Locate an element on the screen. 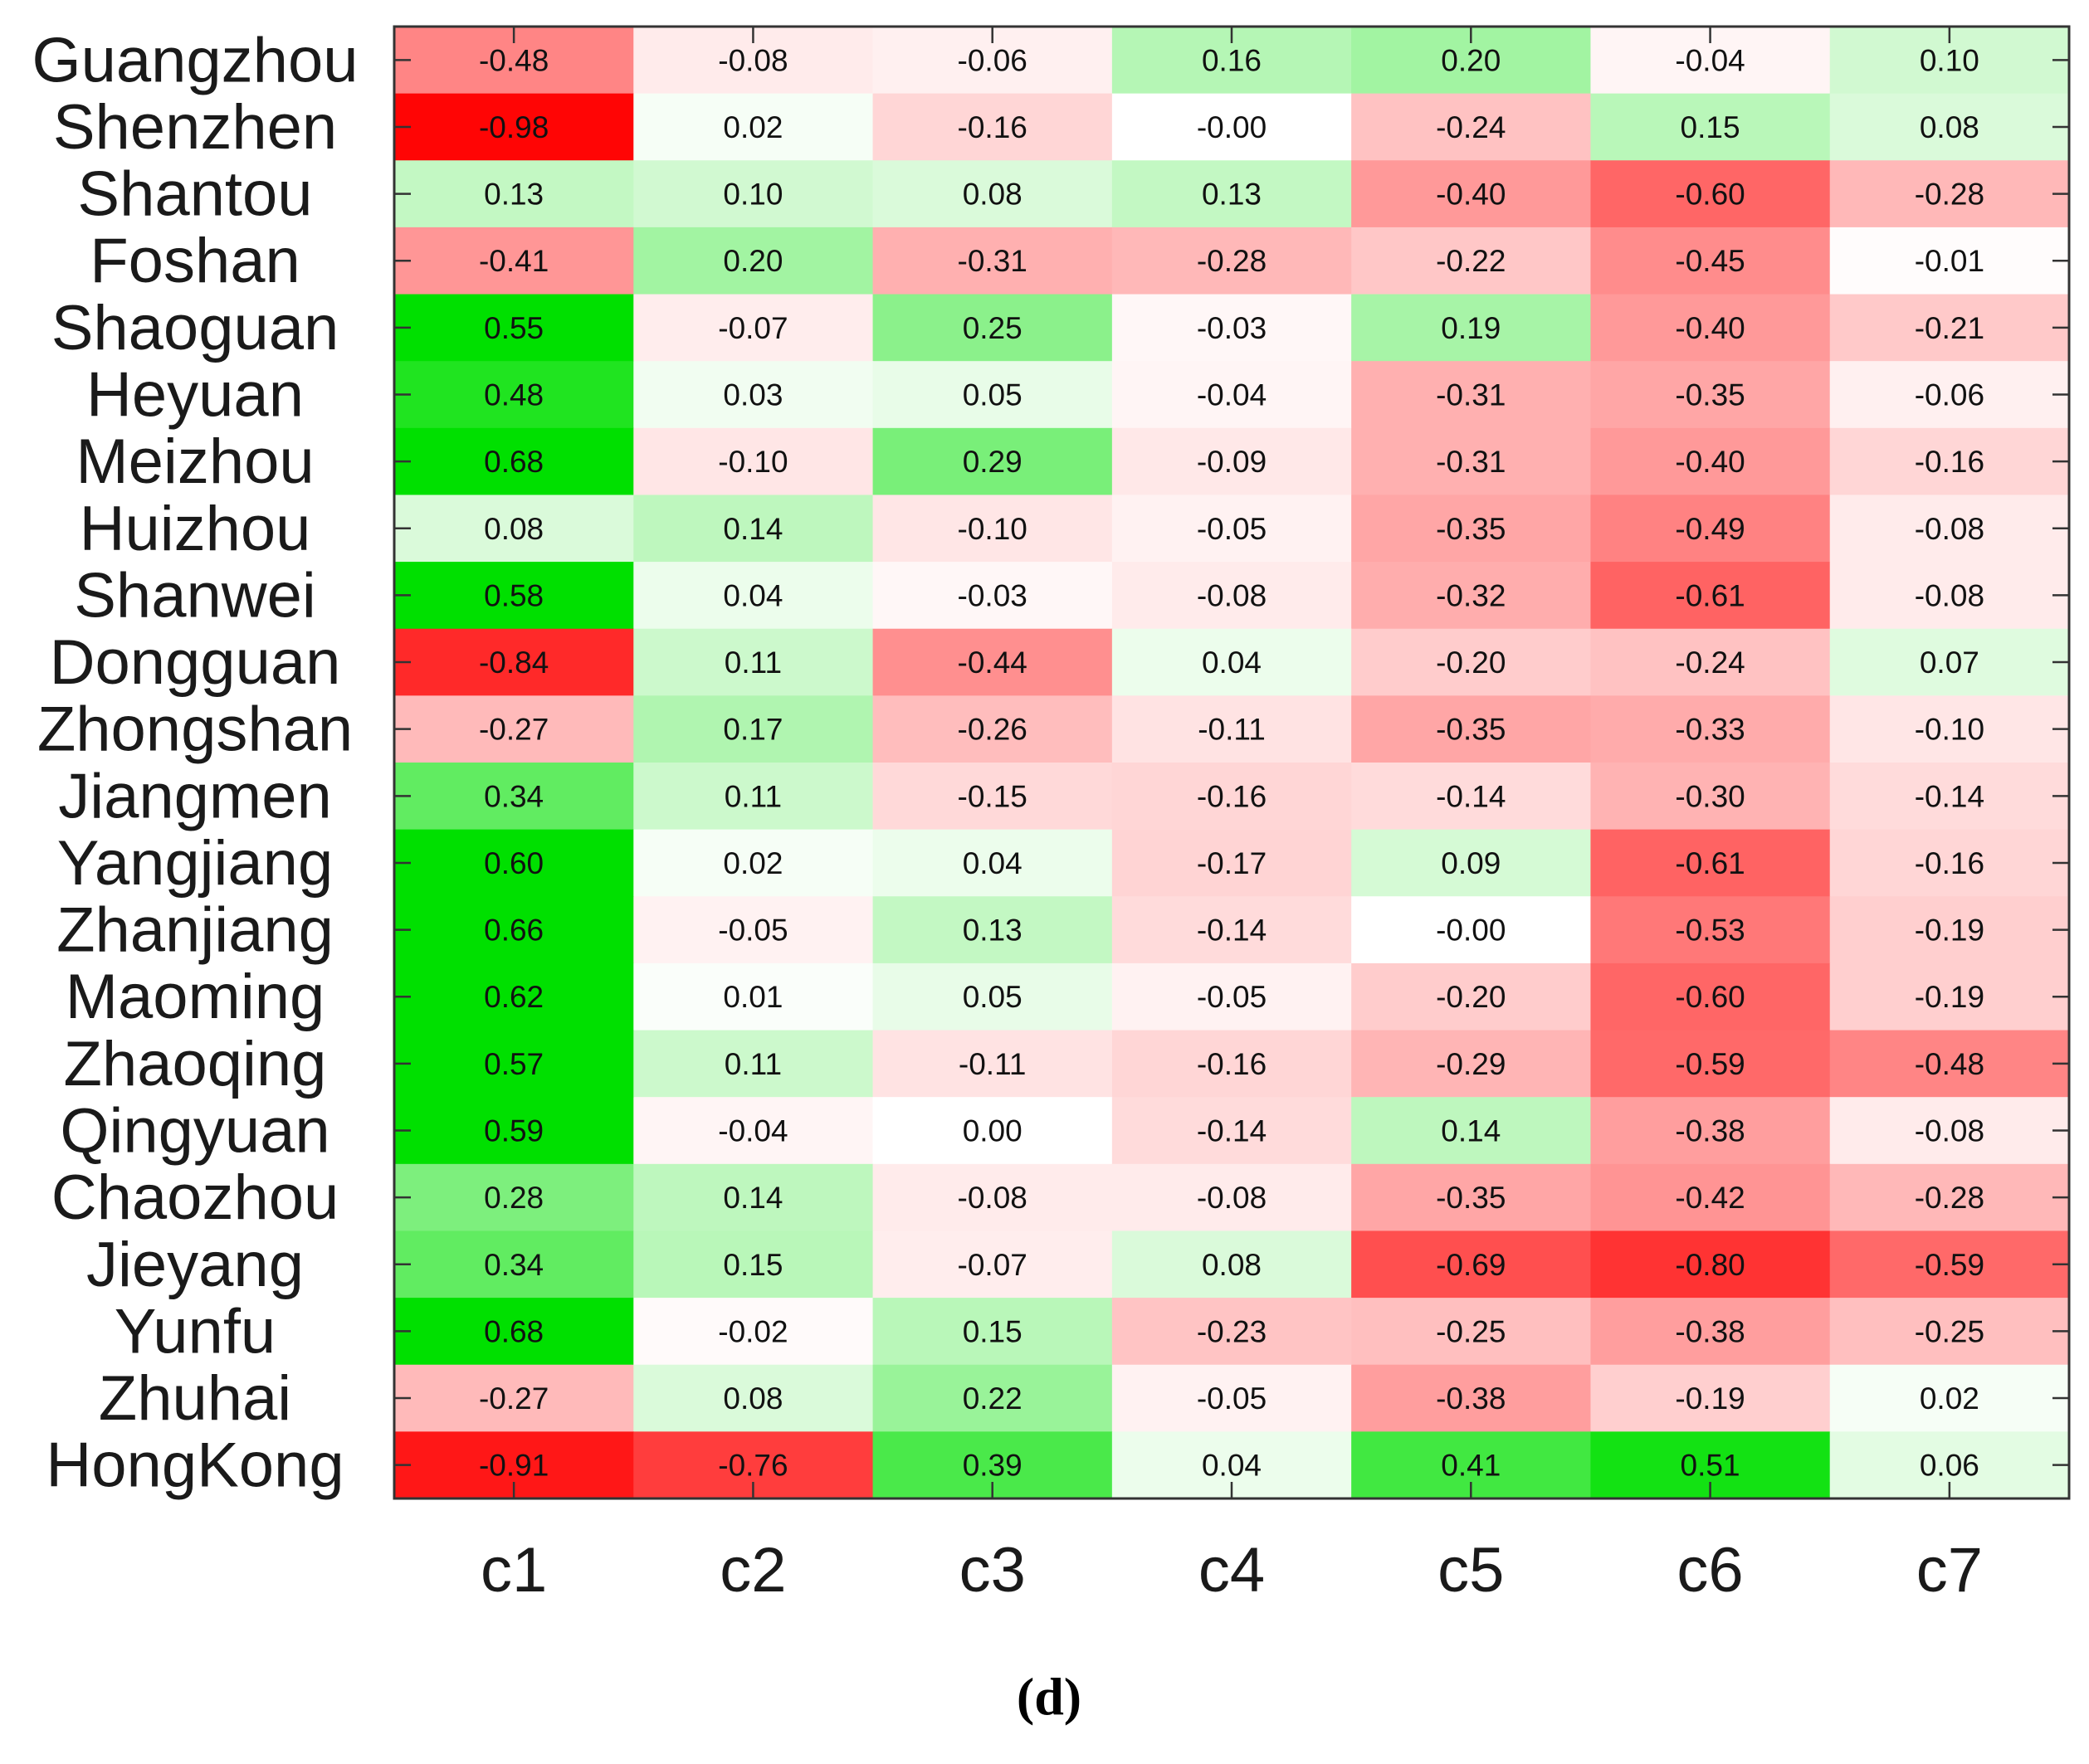  cell-value-label: -0.45 is located at coordinates (1710, 261).